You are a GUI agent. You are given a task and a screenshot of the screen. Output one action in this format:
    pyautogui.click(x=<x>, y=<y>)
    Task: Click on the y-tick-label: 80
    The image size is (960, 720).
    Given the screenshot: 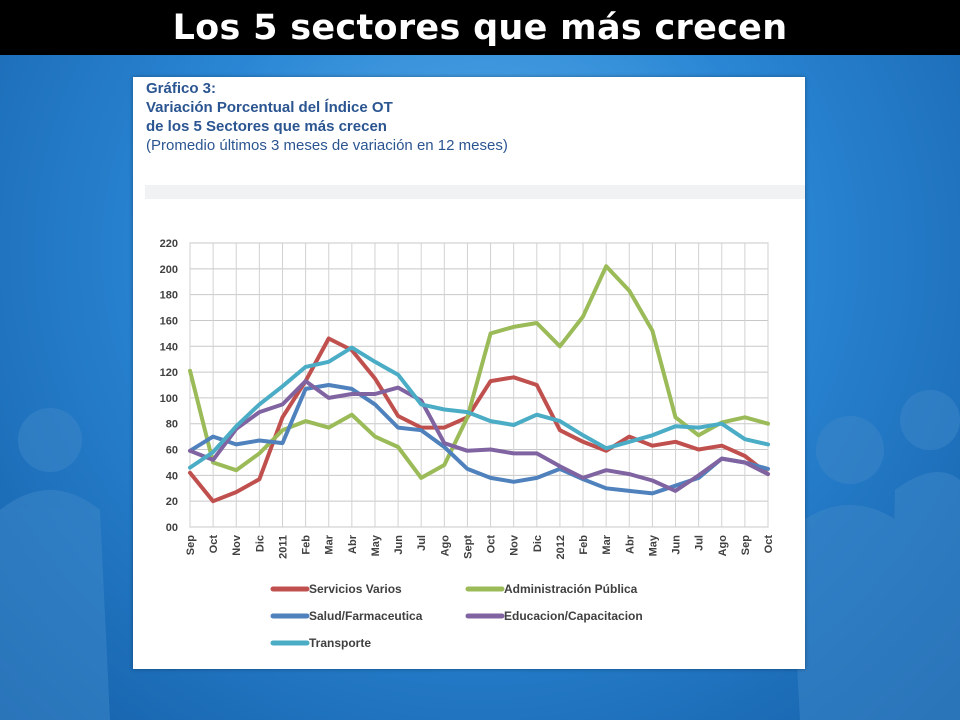 What is the action you would take?
    pyautogui.click(x=172, y=425)
    